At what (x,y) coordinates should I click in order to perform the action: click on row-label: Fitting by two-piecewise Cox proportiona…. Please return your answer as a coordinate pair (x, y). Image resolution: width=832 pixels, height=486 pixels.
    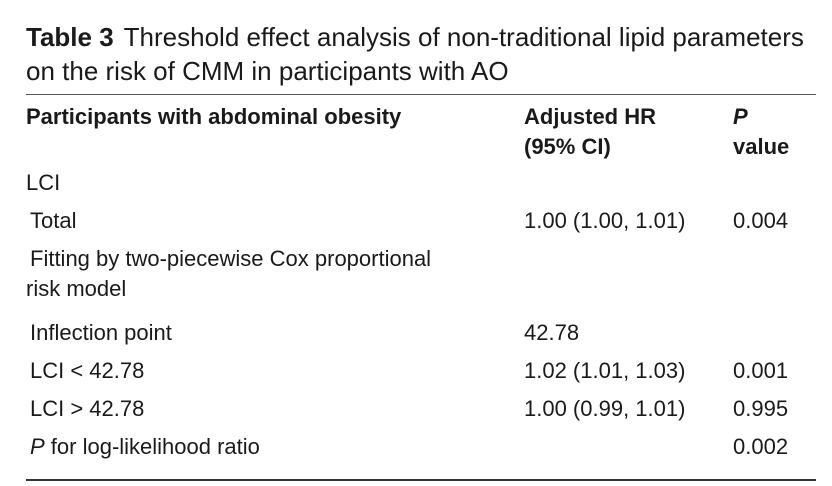
    Looking at the image, I should click on (266, 274).